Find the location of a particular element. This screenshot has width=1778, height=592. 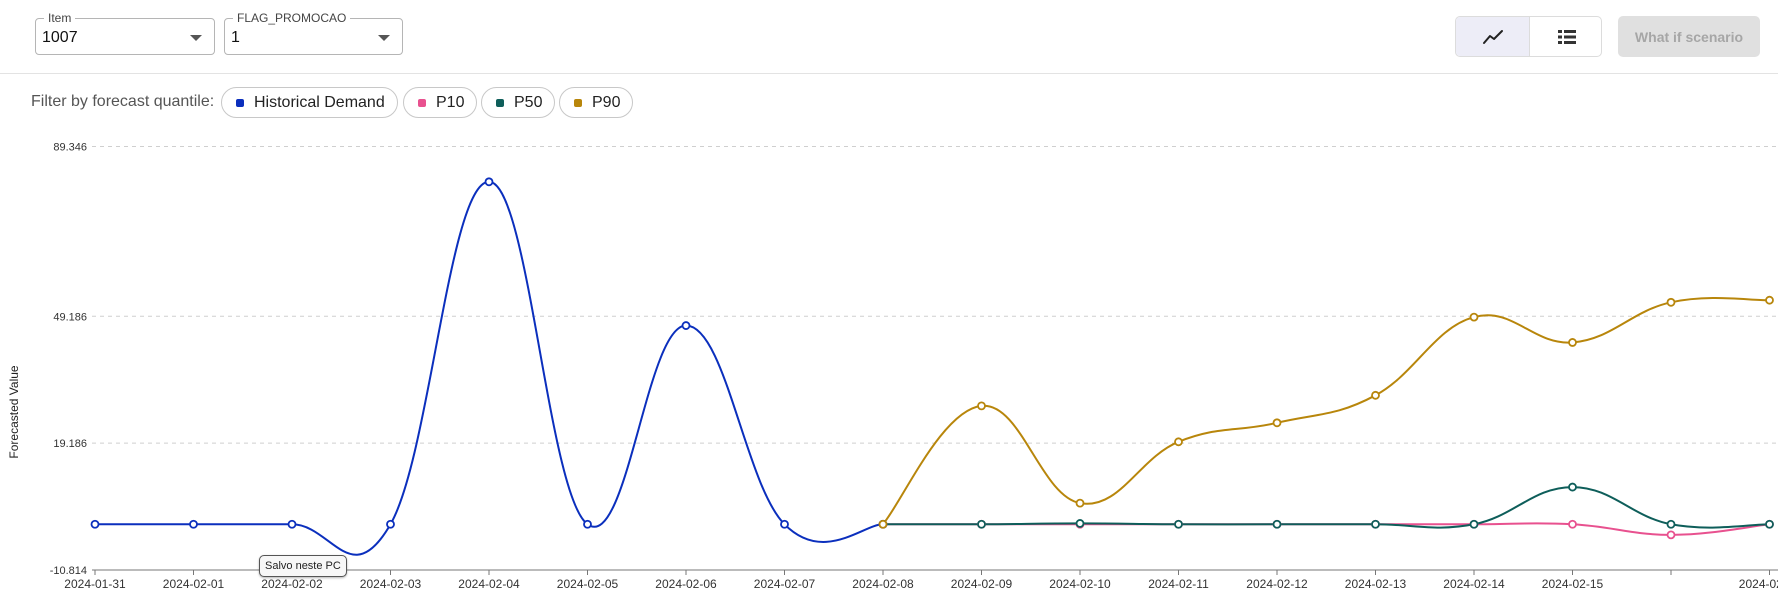

what-if-scenario-button: What if scenario is located at coordinates (1689, 36).